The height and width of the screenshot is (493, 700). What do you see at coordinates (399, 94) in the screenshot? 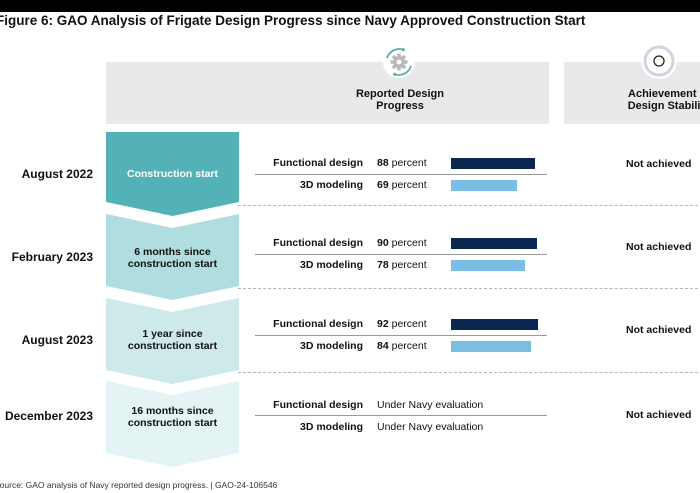
I see `progress-header-line1: Reported Design` at bounding box center [399, 94].